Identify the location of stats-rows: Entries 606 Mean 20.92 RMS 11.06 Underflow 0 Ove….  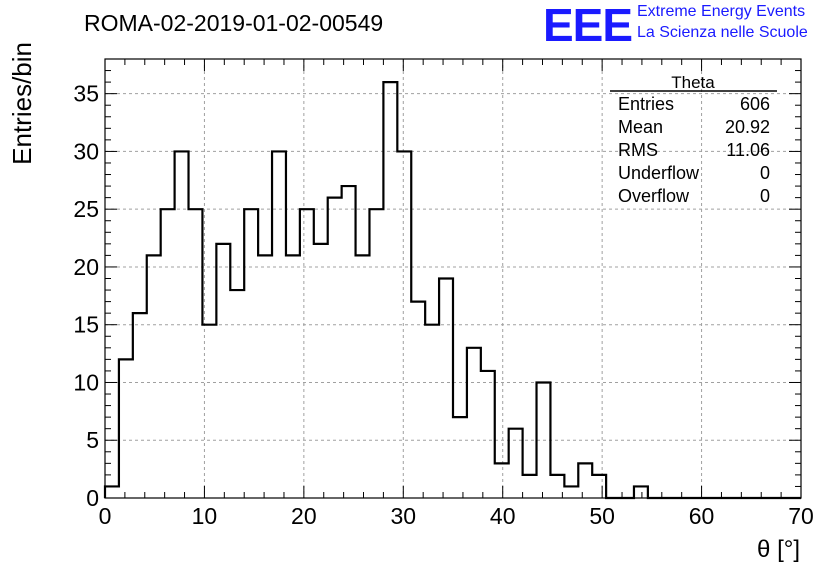
(694, 150).